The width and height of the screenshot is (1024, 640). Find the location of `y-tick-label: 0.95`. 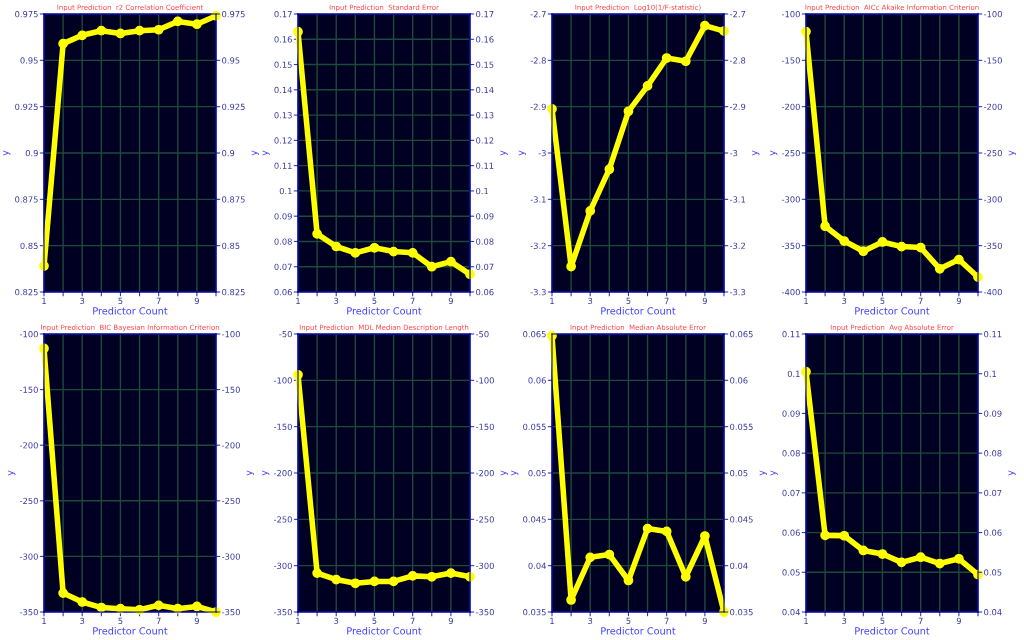

y-tick-label: 0.95 is located at coordinates (29, 60).